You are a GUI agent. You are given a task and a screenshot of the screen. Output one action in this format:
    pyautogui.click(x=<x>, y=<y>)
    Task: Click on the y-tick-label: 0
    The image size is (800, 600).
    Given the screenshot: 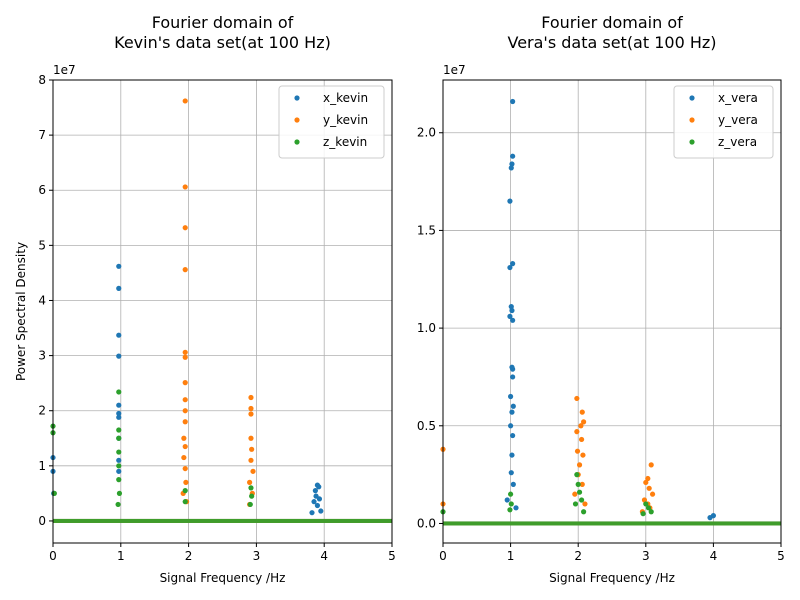 What is the action you would take?
    pyautogui.click(x=42, y=521)
    